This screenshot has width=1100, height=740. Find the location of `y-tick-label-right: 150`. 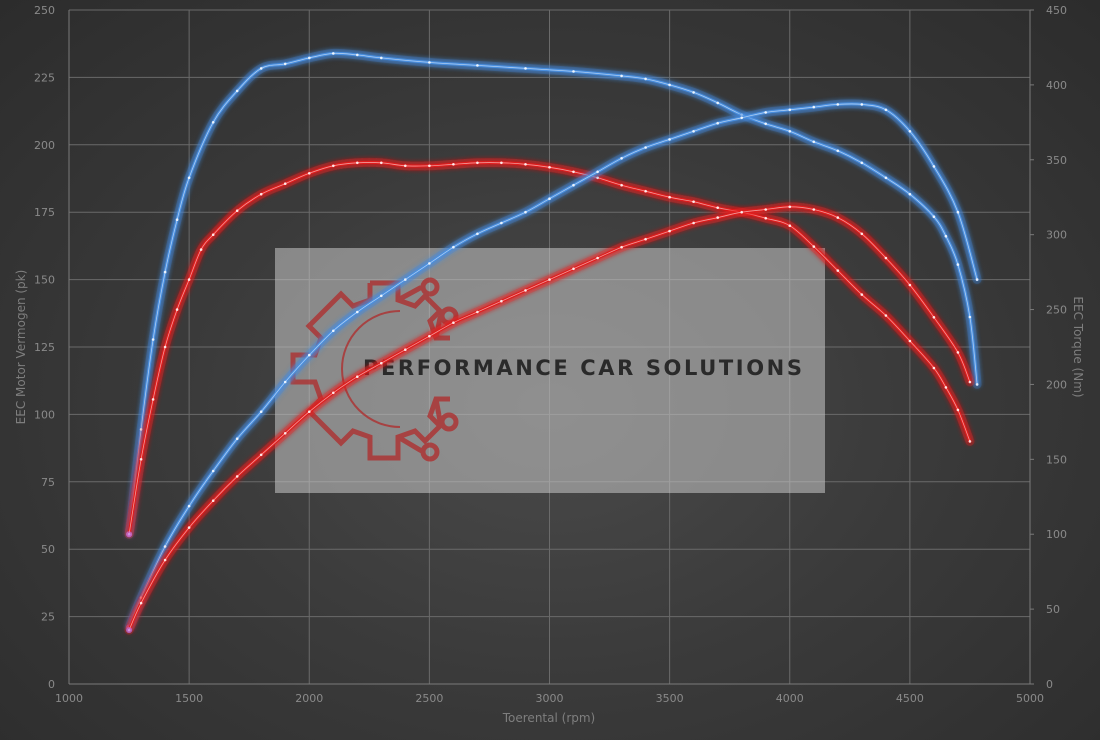

y-tick-label-right: 150 is located at coordinates (1056, 459).